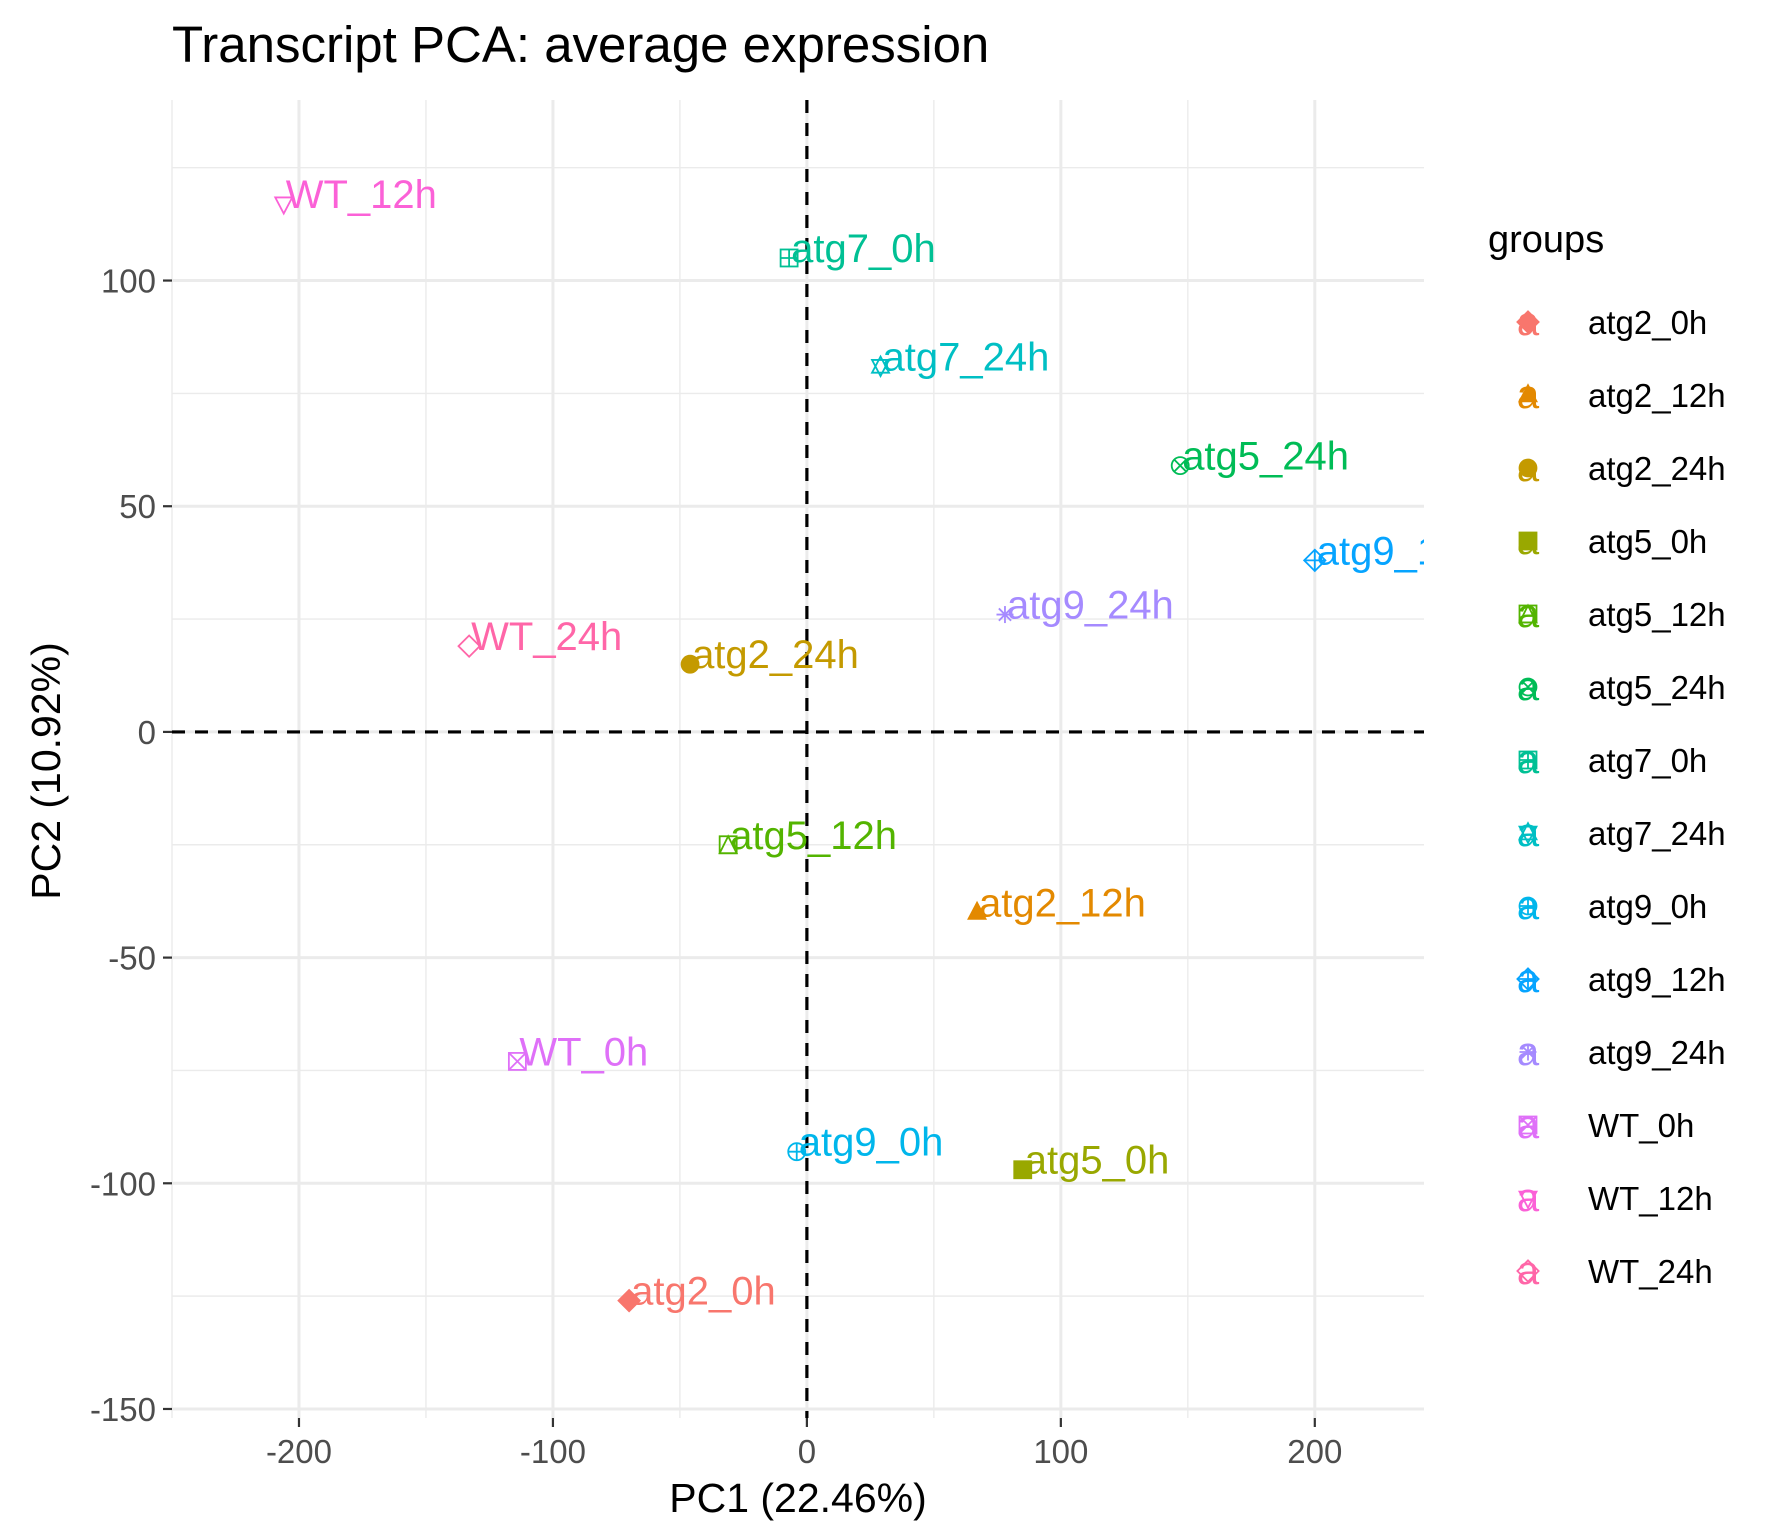 The width and height of the screenshot is (1771, 1535). Describe the element at coordinates (1657, 614) in the screenshot. I see `legend-label: atg5_12h` at that location.